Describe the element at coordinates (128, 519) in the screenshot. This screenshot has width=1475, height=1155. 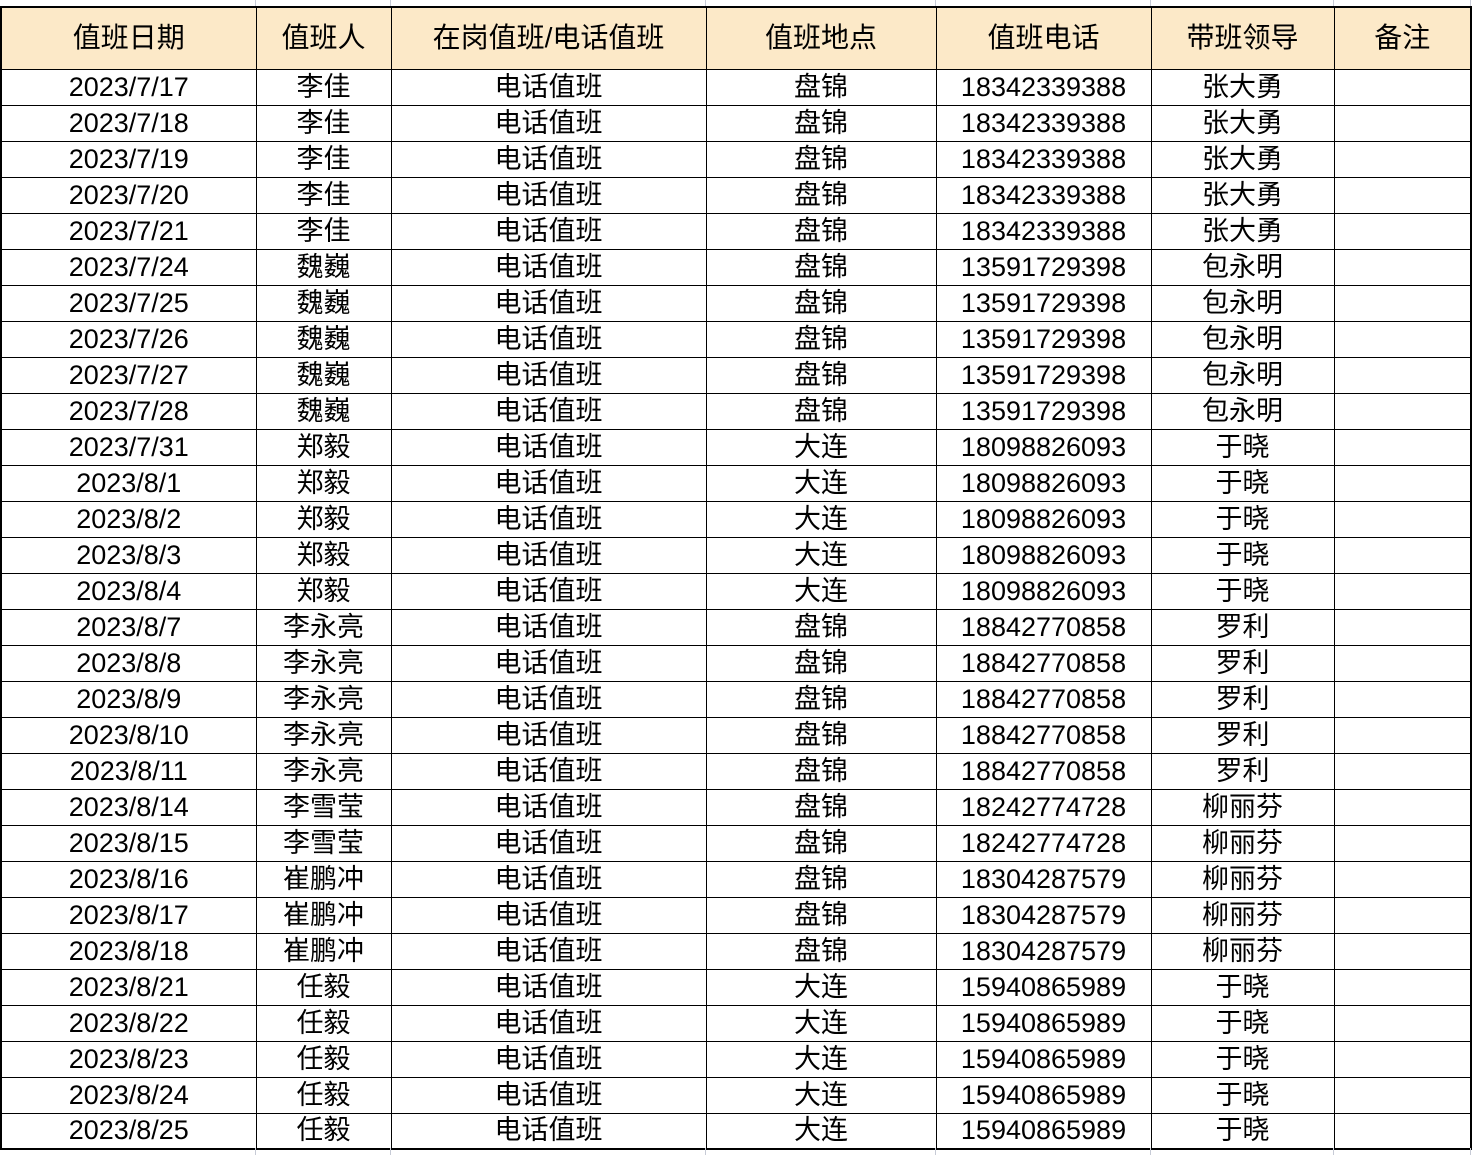
I see `cell-date: 2023/8/2` at that location.